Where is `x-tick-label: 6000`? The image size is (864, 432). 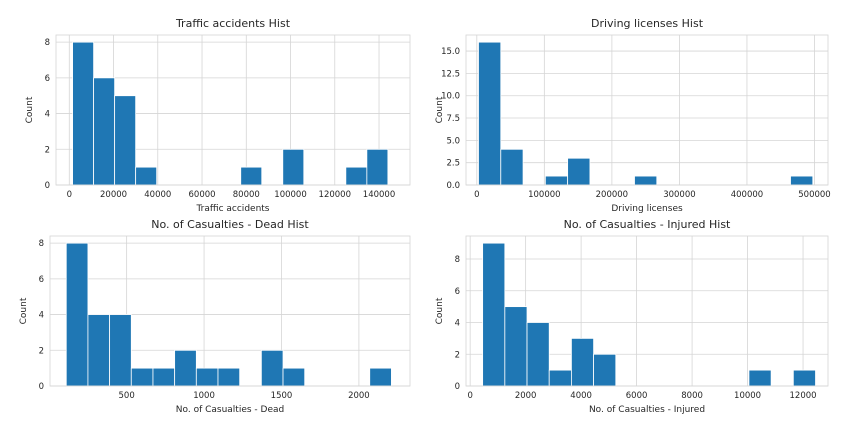 x-tick-label: 6000 is located at coordinates (637, 396).